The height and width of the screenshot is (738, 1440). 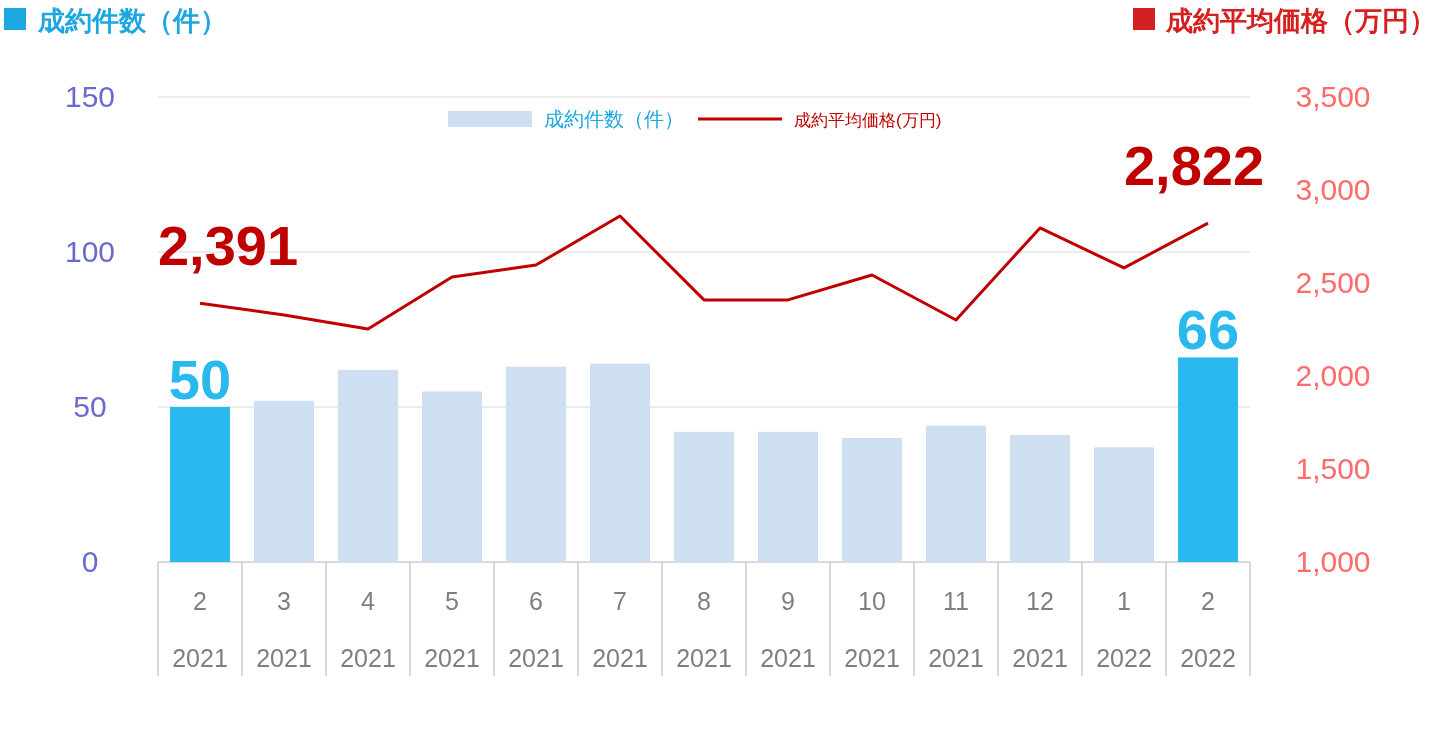 What do you see at coordinates (1333, 189) in the screenshot?
I see `y2-tick-label: 3,000` at bounding box center [1333, 189].